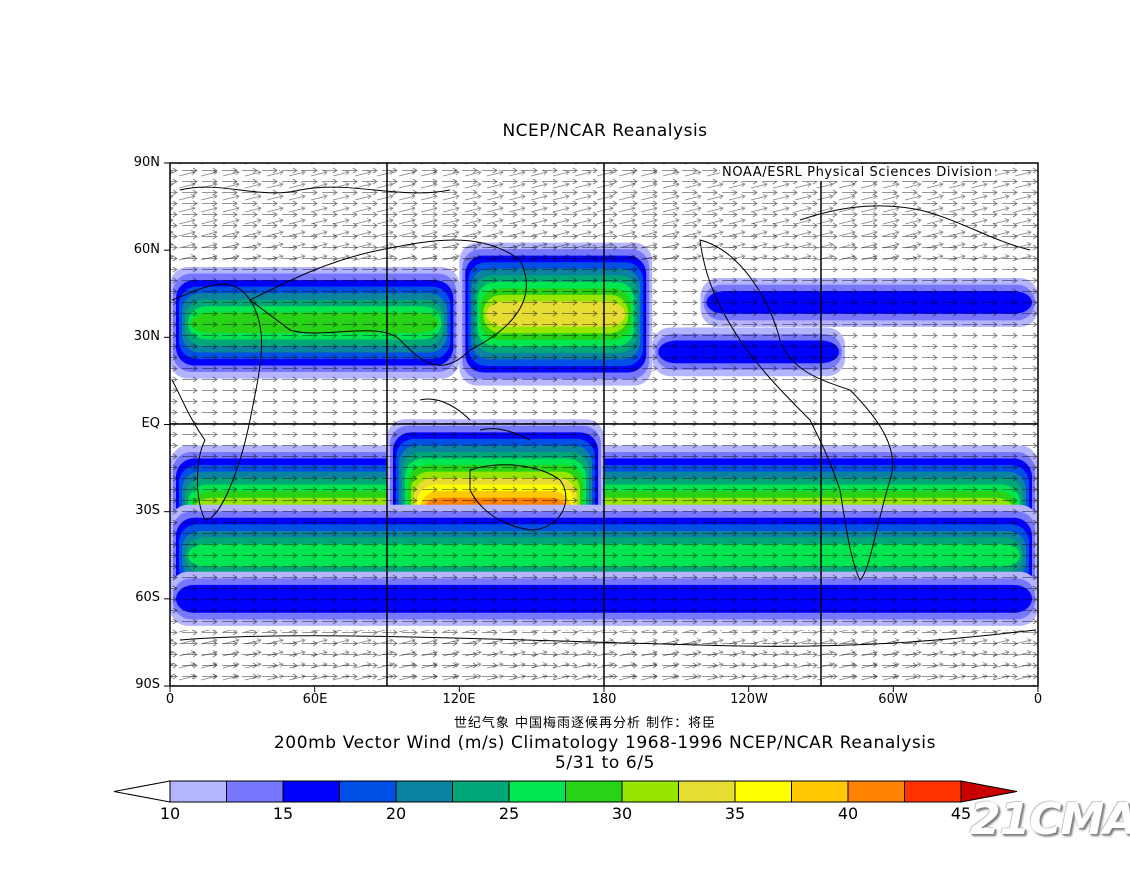  I want to click on x-label-120e: 120E, so click(459, 699).